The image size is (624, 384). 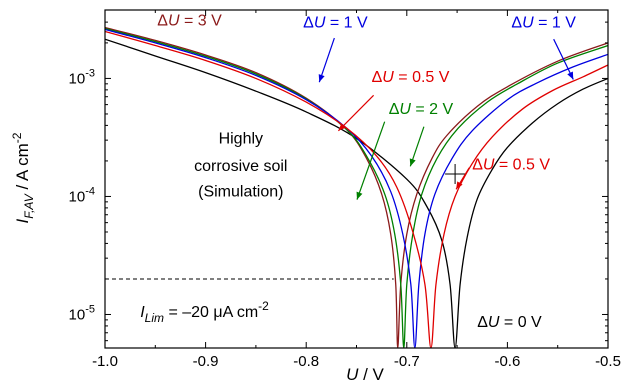 I want to click on y-axis-label: IF,AV / A cm-2, so click(x=23, y=177).